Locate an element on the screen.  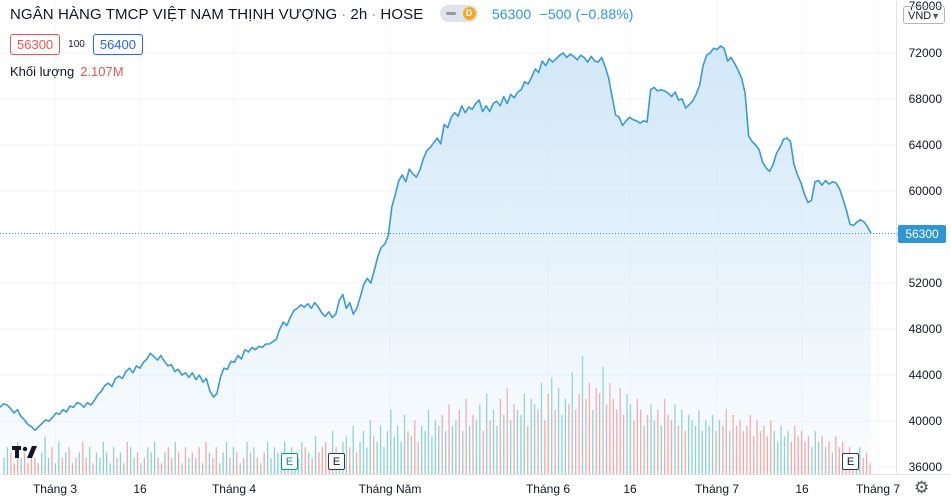
y-tick-label: 52000 is located at coordinates (926, 283).